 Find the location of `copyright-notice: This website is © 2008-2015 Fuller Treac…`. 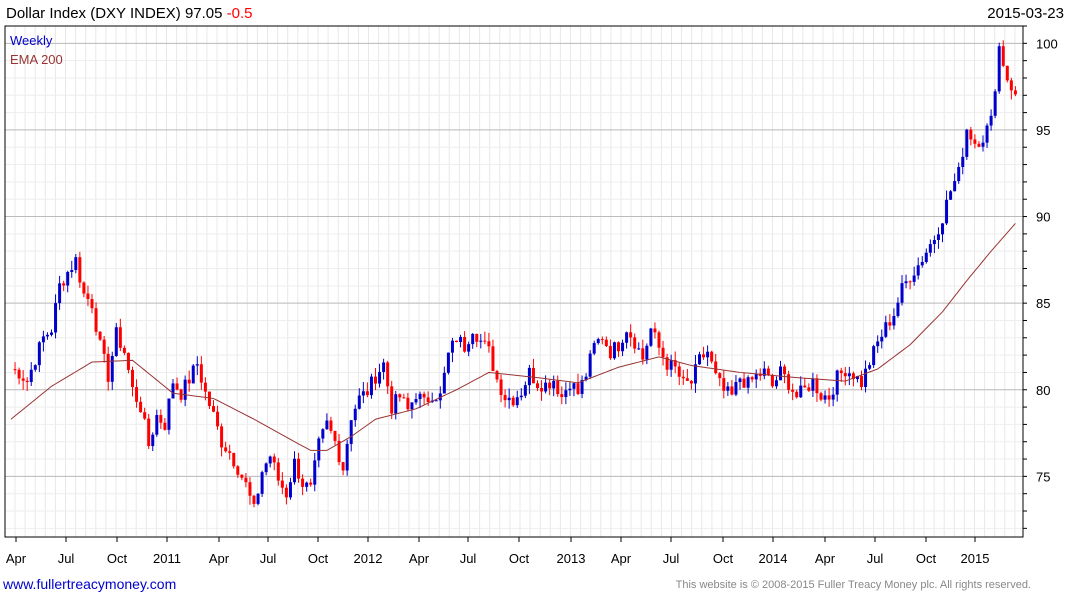

copyright-notice: This website is © 2008-2015 Fuller Treac… is located at coordinates (853, 585).